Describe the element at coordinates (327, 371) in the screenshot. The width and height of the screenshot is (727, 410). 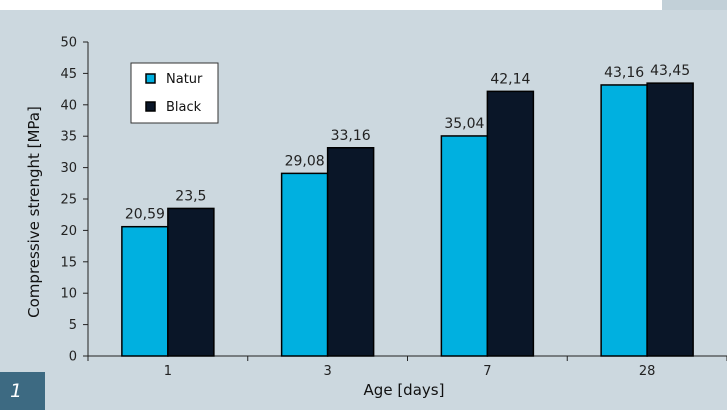
I see `x-tick-label: 3` at that location.